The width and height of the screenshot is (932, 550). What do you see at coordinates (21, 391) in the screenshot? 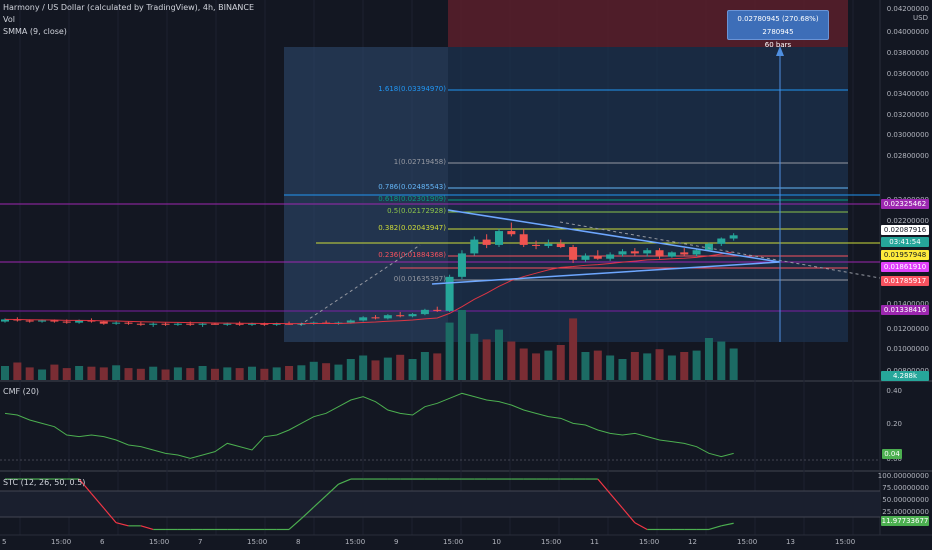
I see `cmf-legend: CMF (20)` at bounding box center [21, 391].